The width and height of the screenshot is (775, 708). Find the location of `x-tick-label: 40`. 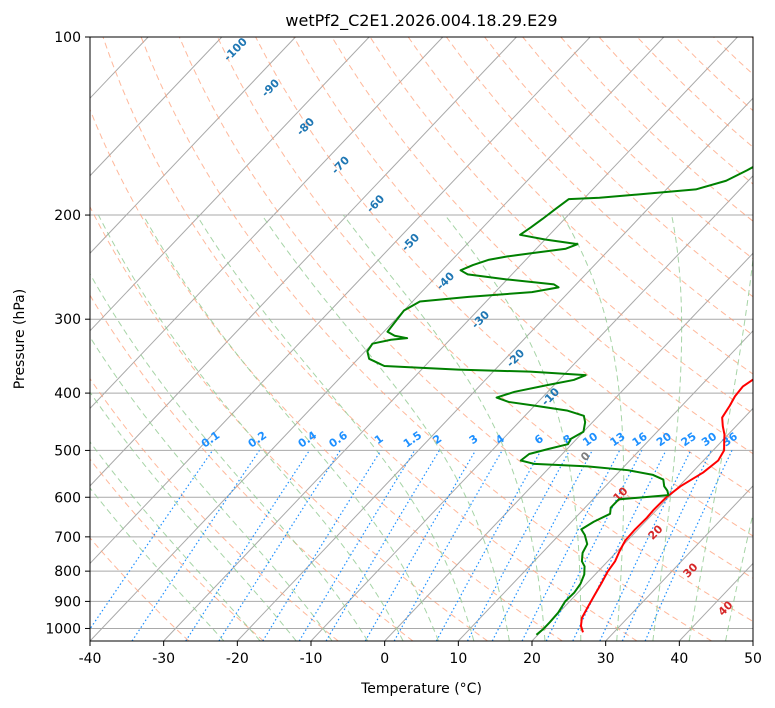

x-tick-label: 40 is located at coordinates (679, 659).